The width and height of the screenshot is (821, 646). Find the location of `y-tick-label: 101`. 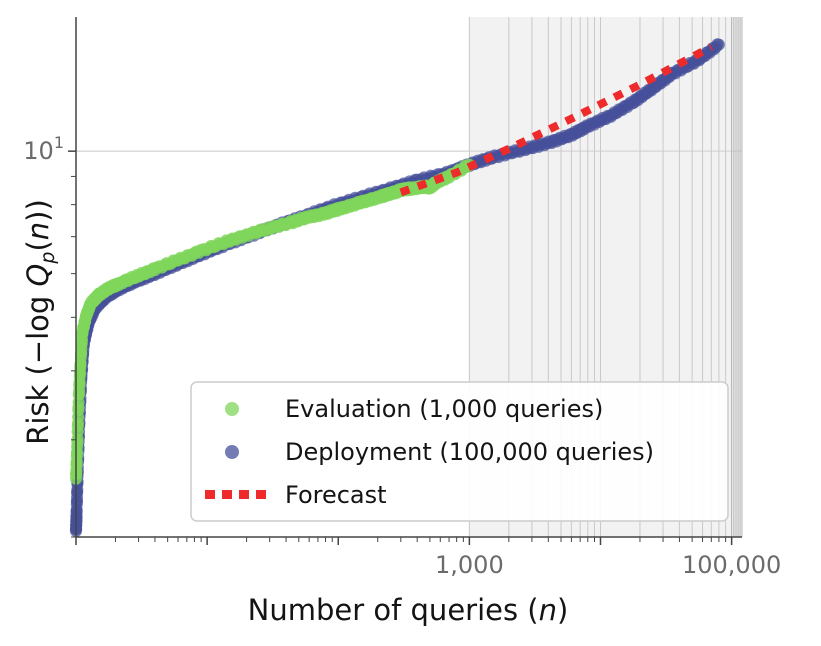

y-tick-label: 101 is located at coordinates (43, 149).